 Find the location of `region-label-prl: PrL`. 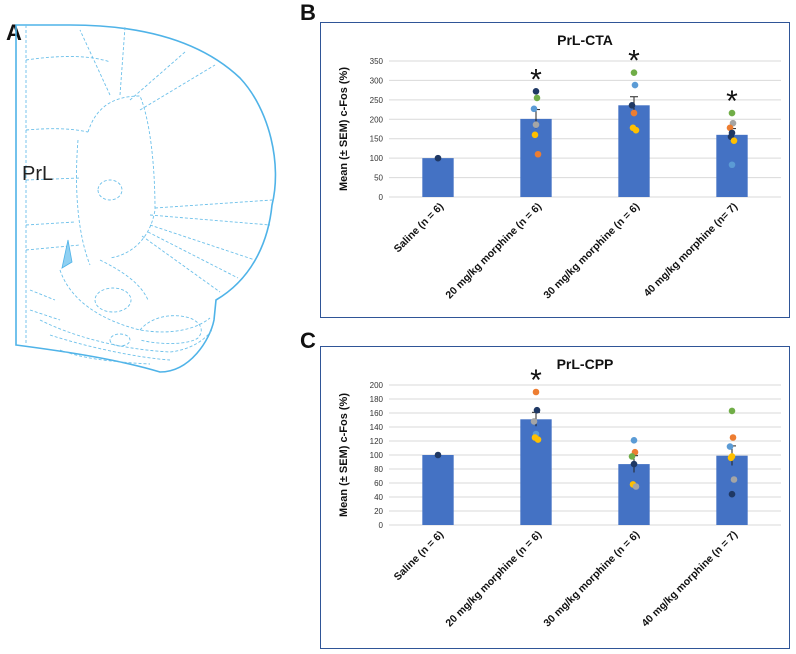

region-label-prl: PrL is located at coordinates (37, 174).